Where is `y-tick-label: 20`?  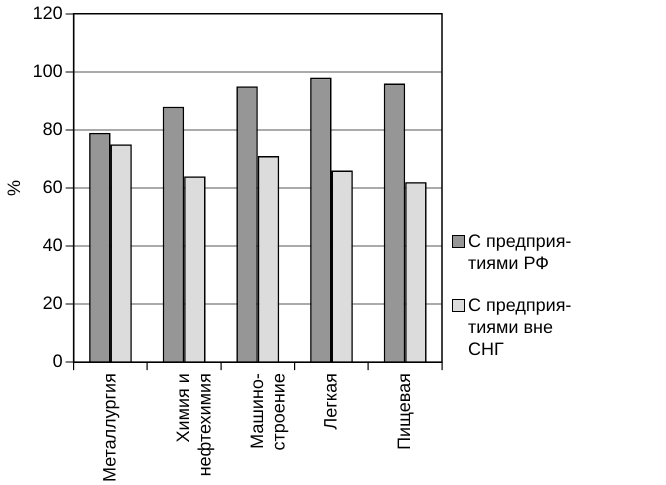
y-tick-label: 20 is located at coordinates (52, 303).